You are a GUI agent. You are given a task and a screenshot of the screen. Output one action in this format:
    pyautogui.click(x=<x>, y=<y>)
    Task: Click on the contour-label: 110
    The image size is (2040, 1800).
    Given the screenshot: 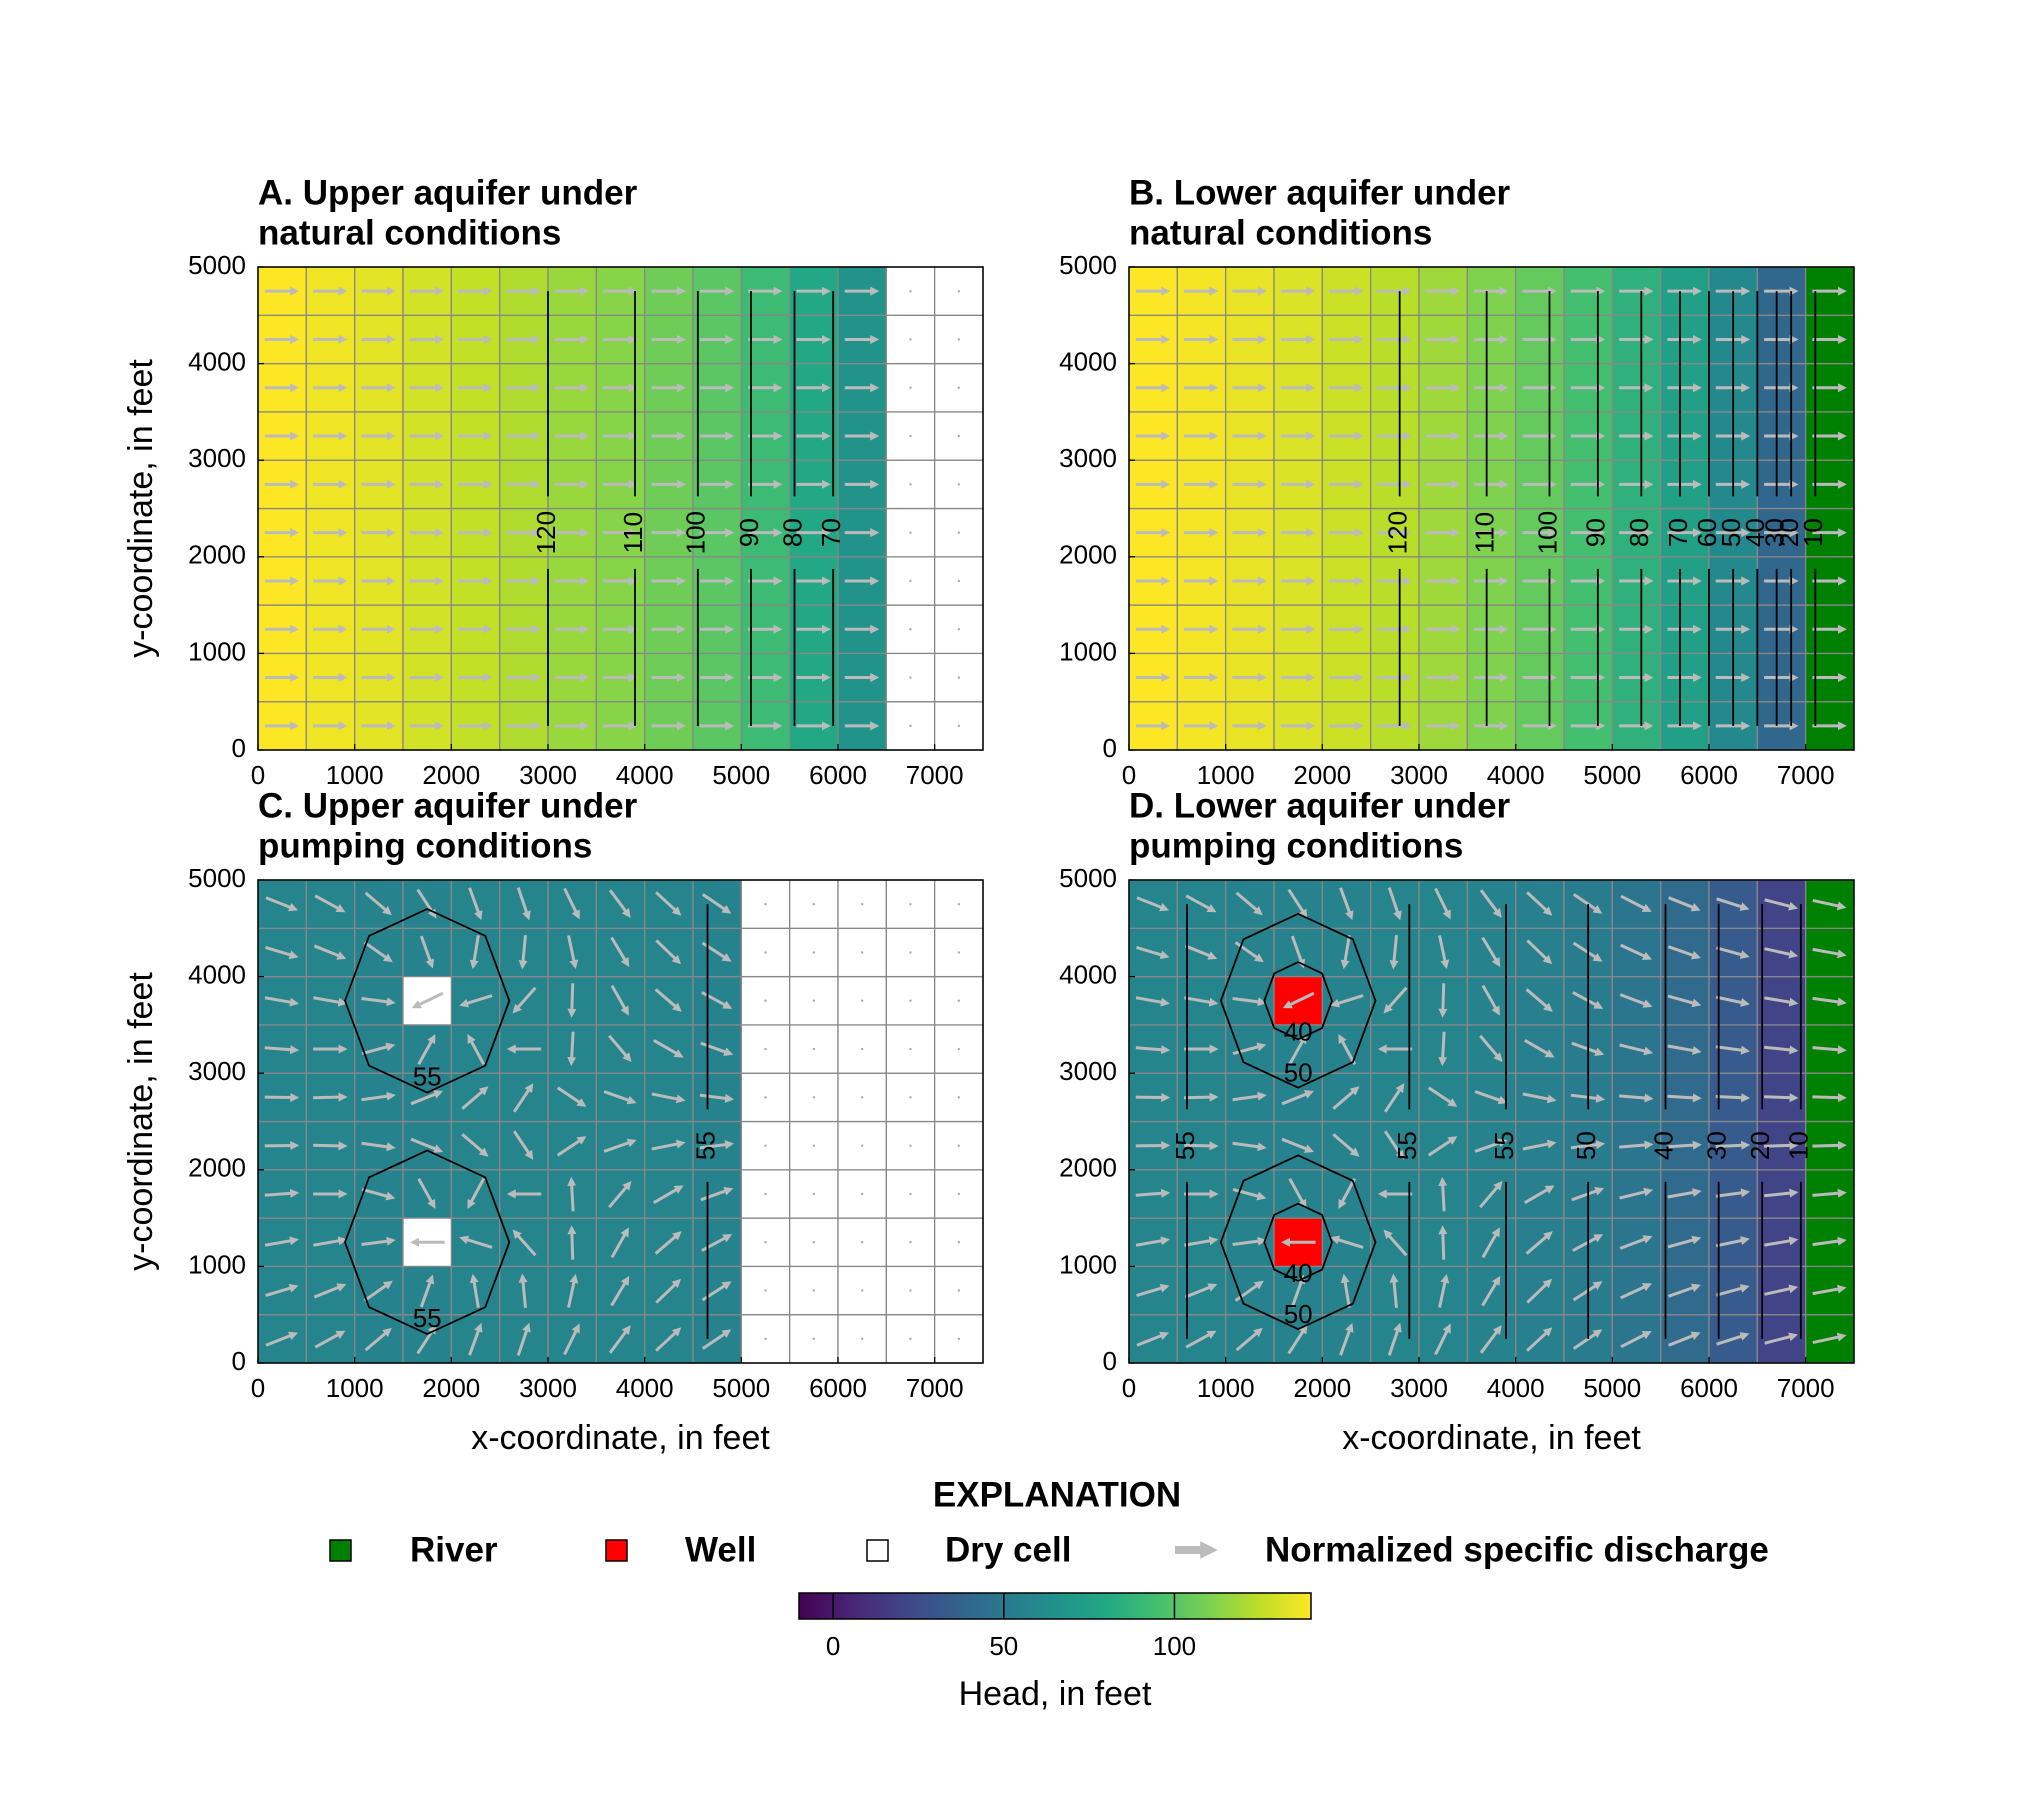 What is the action you would take?
    pyautogui.click(x=633, y=532)
    